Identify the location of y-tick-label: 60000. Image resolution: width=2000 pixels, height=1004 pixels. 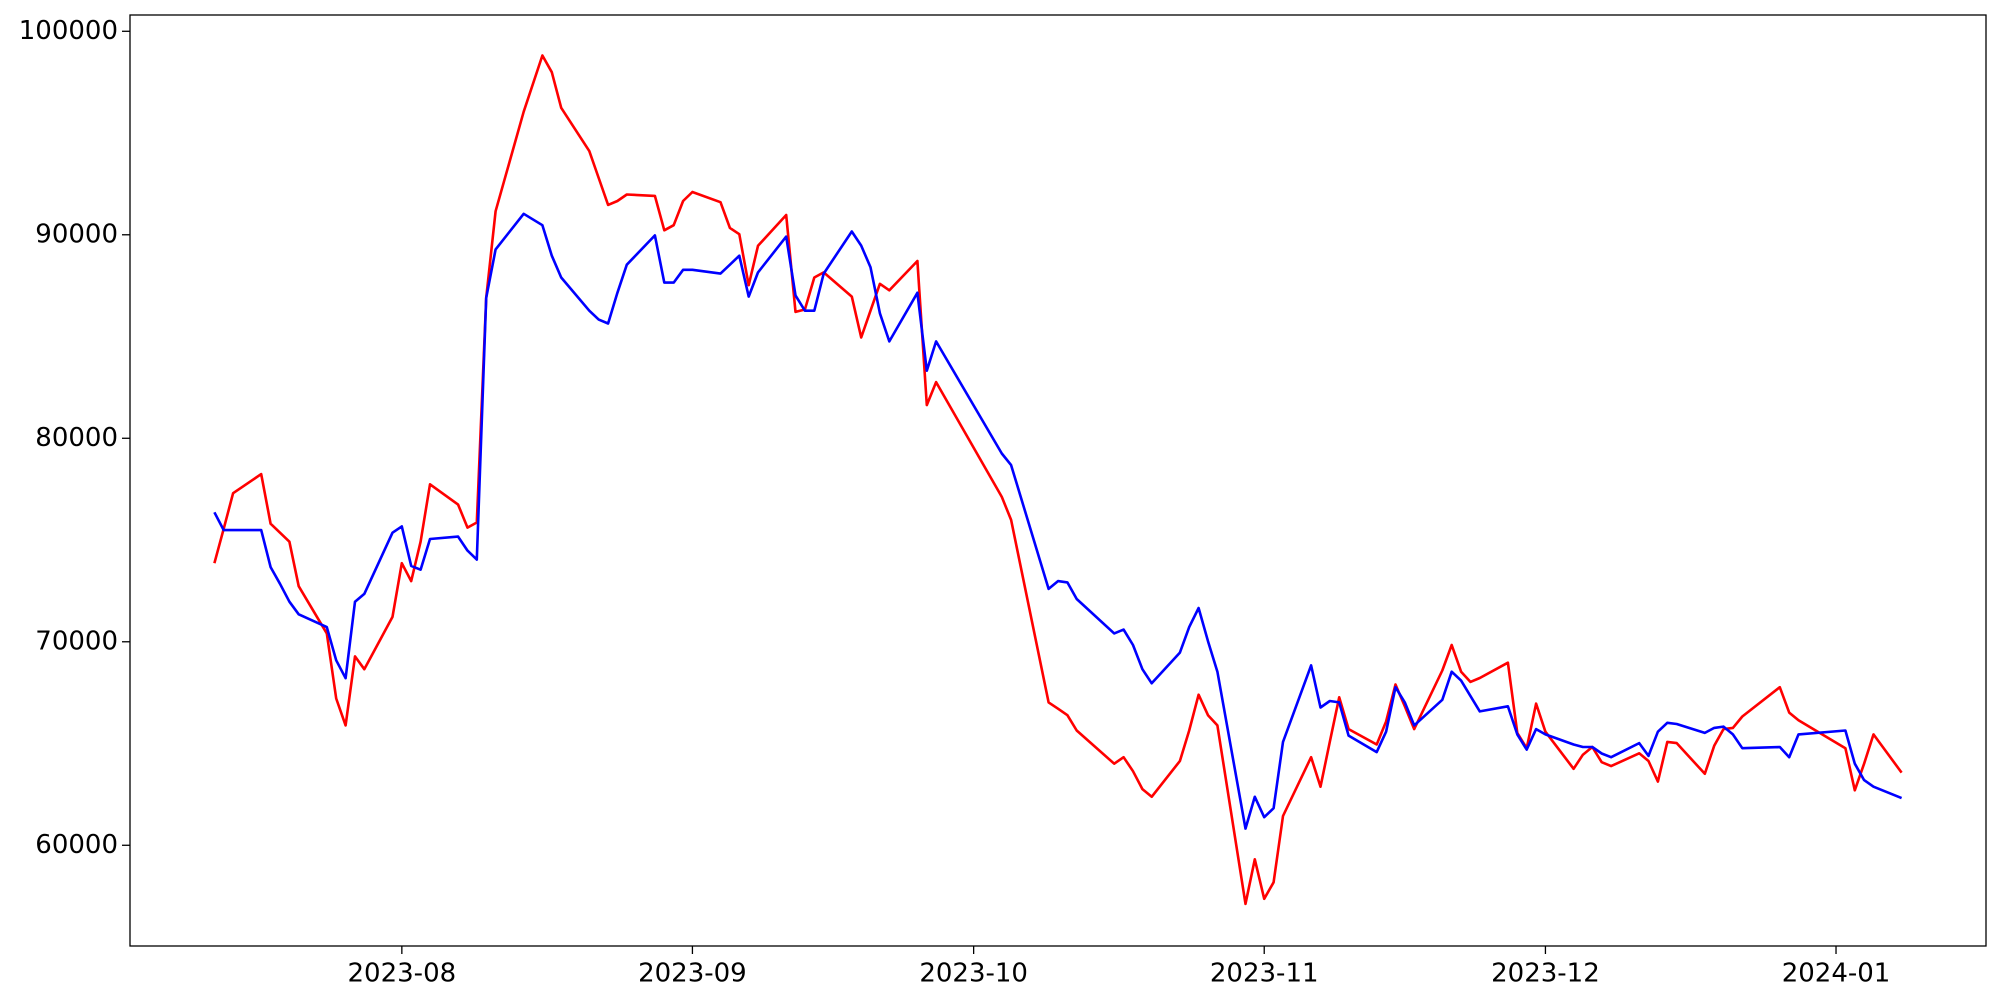
(76, 845).